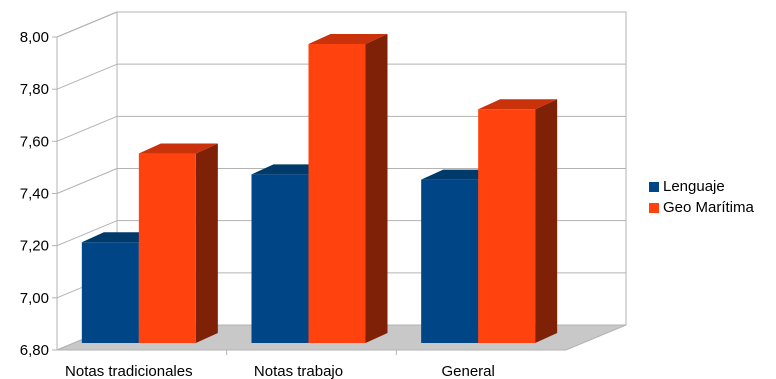 Image resolution: width=776 pixels, height=379 pixels. What do you see at coordinates (694, 186) in the screenshot?
I see `legend-label-lenguaje: Lenguaje` at bounding box center [694, 186].